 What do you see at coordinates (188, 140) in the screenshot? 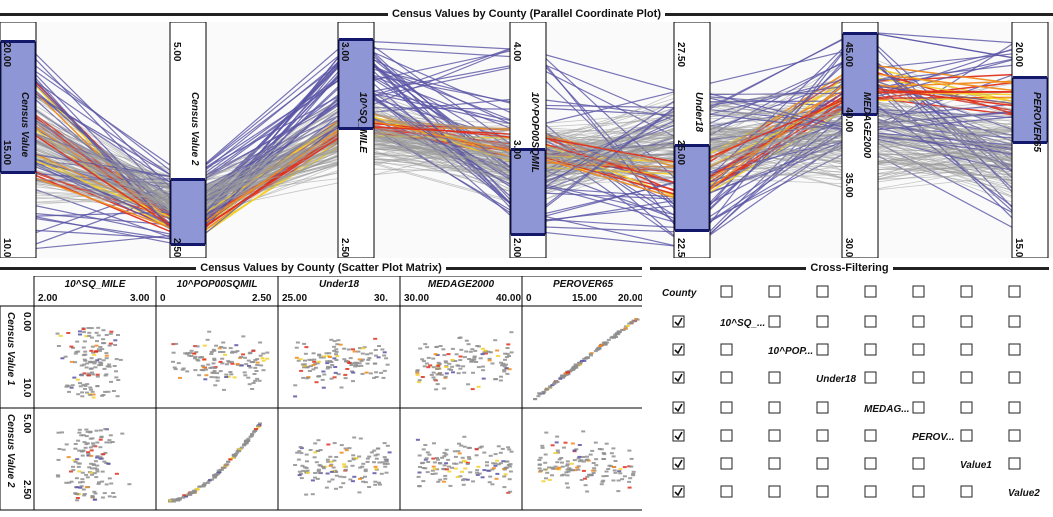
I see `pcp-axis: 5.00 2.50 Census Value 2` at bounding box center [188, 140].